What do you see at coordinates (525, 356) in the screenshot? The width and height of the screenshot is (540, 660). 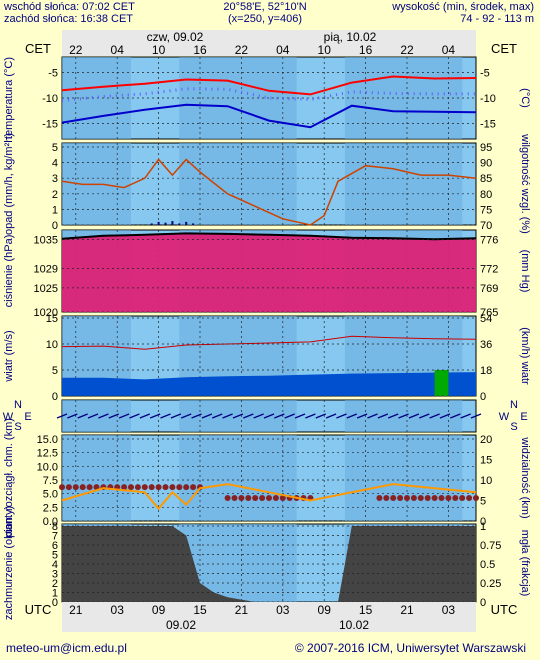 I see `y-axis-label: (km/h) wiatr` at bounding box center [525, 356].